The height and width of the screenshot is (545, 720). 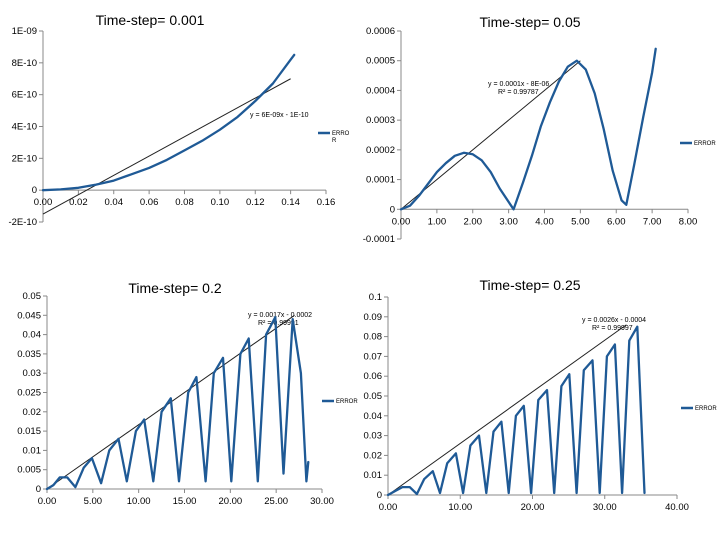 What do you see at coordinates (280, 315) in the screenshot?
I see `trendline-equation: y = 0.0017x - 0.0002` at bounding box center [280, 315].